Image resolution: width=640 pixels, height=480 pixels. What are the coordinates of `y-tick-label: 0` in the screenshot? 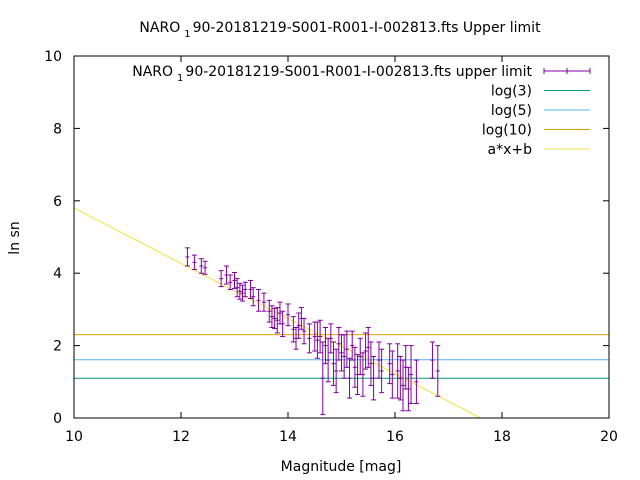 It's located at (57, 419).